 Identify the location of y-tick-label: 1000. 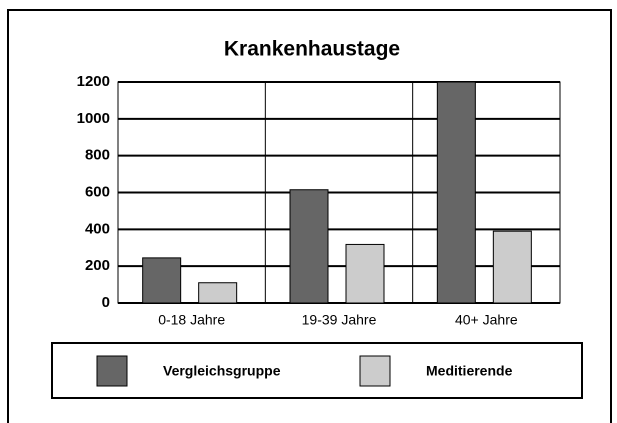
(93, 118).